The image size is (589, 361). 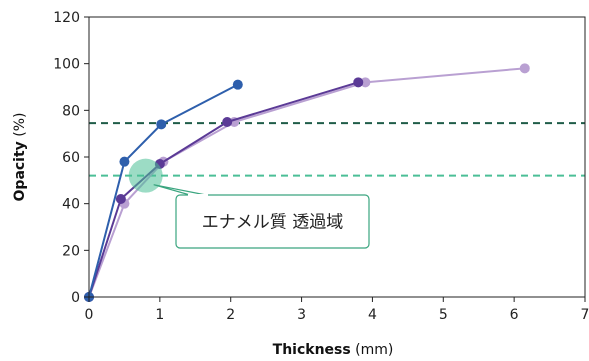 I want to click on x-tick-label: 5, so click(x=443, y=315).